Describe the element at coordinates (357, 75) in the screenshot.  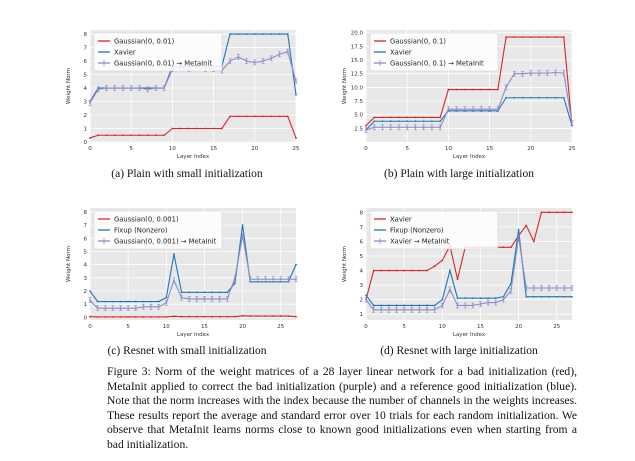
I see `y-tick-label: 12.5` at that location.